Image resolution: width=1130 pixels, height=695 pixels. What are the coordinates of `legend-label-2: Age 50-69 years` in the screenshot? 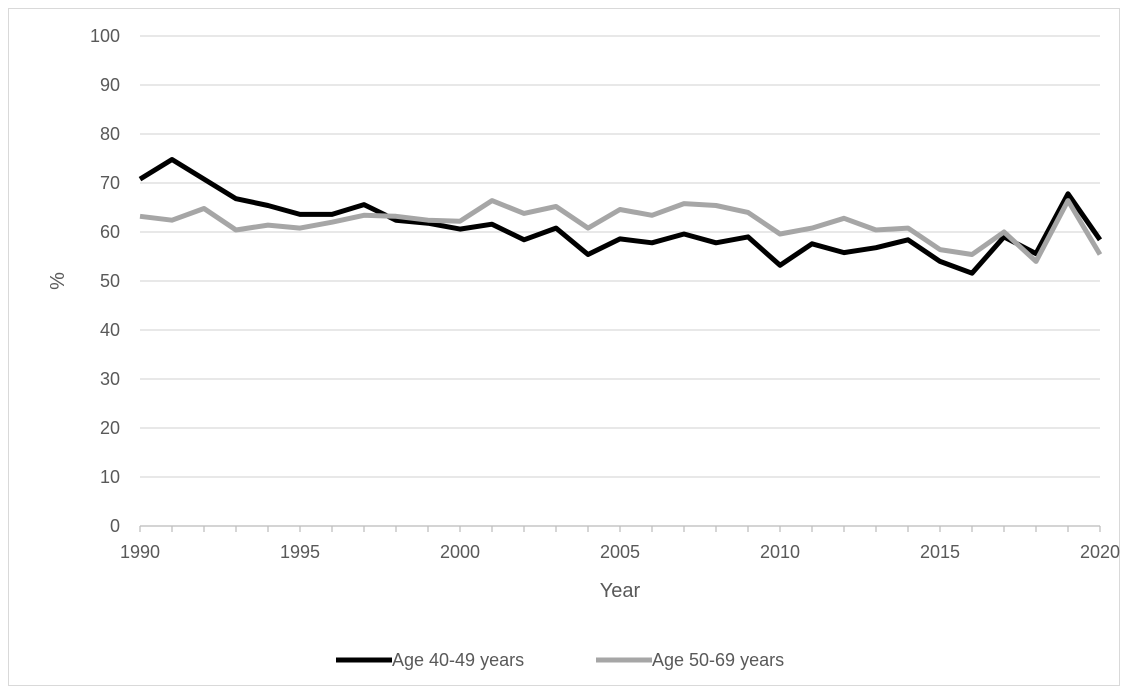 It's located at (718, 660).